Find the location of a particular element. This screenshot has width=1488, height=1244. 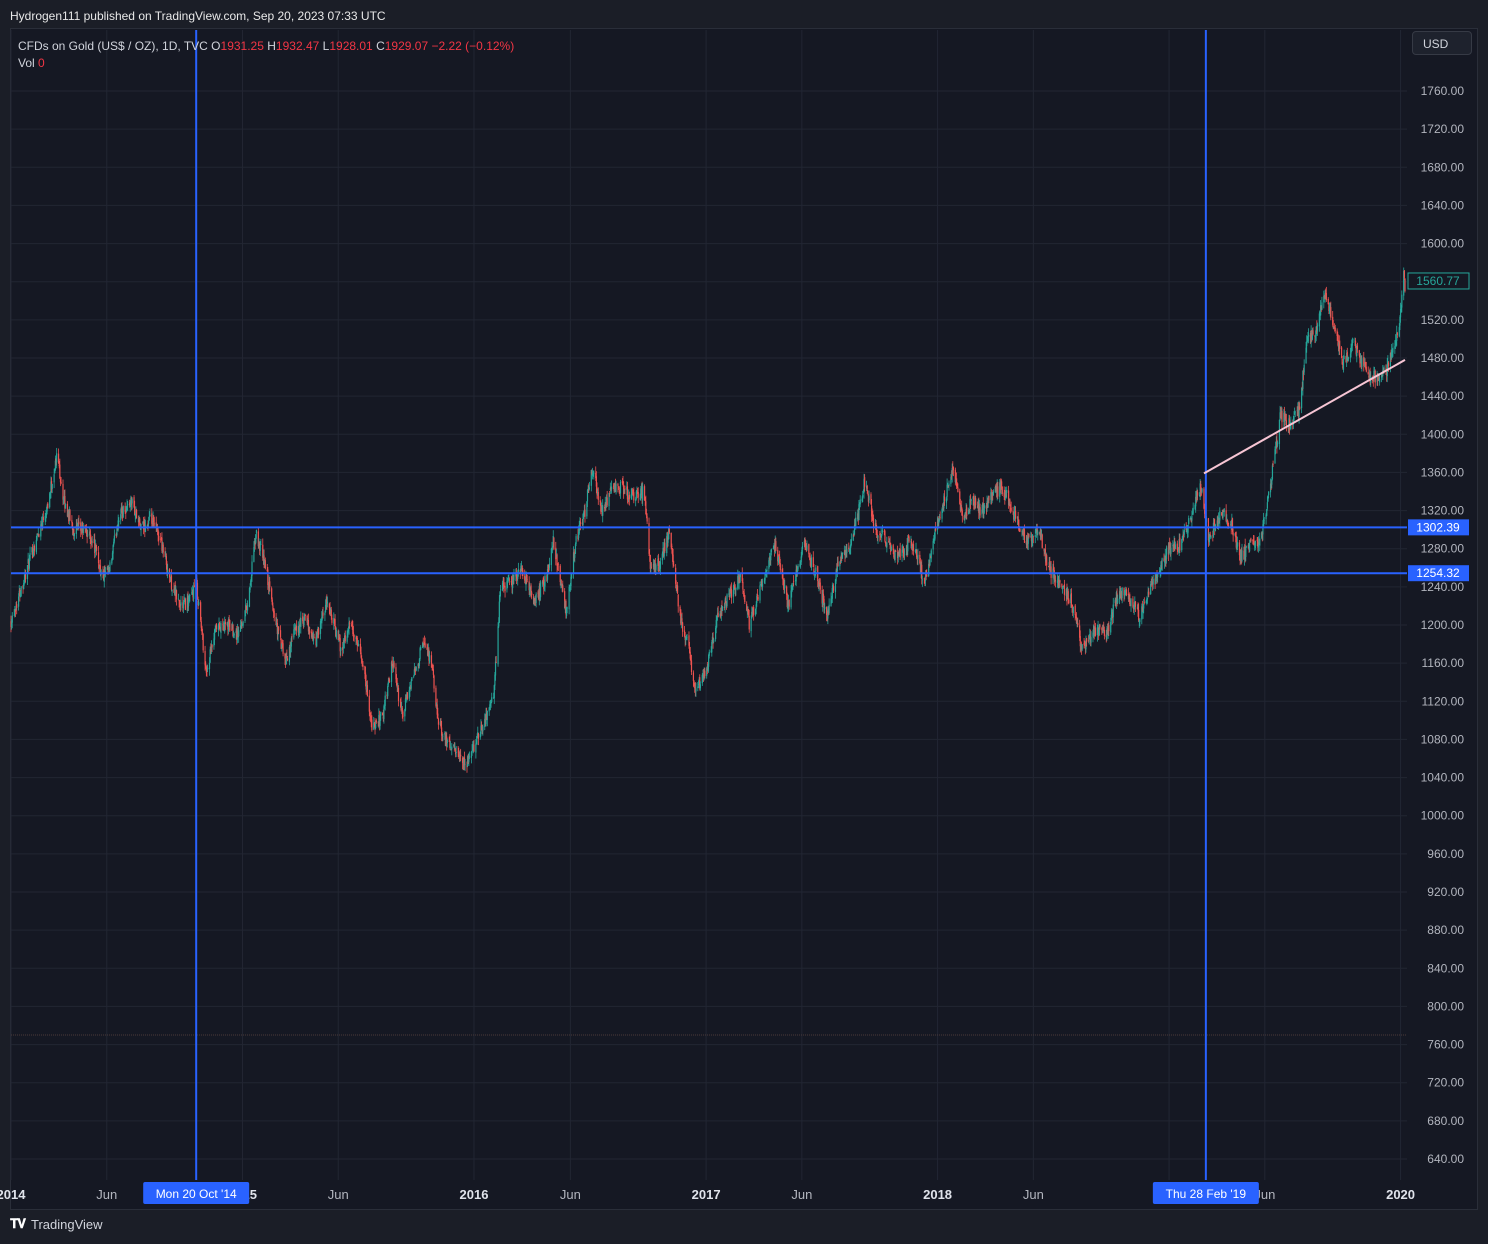

symbol-description: CFDs on Gold (US$ / OZ), 1D, TVC is located at coordinates (113, 46).